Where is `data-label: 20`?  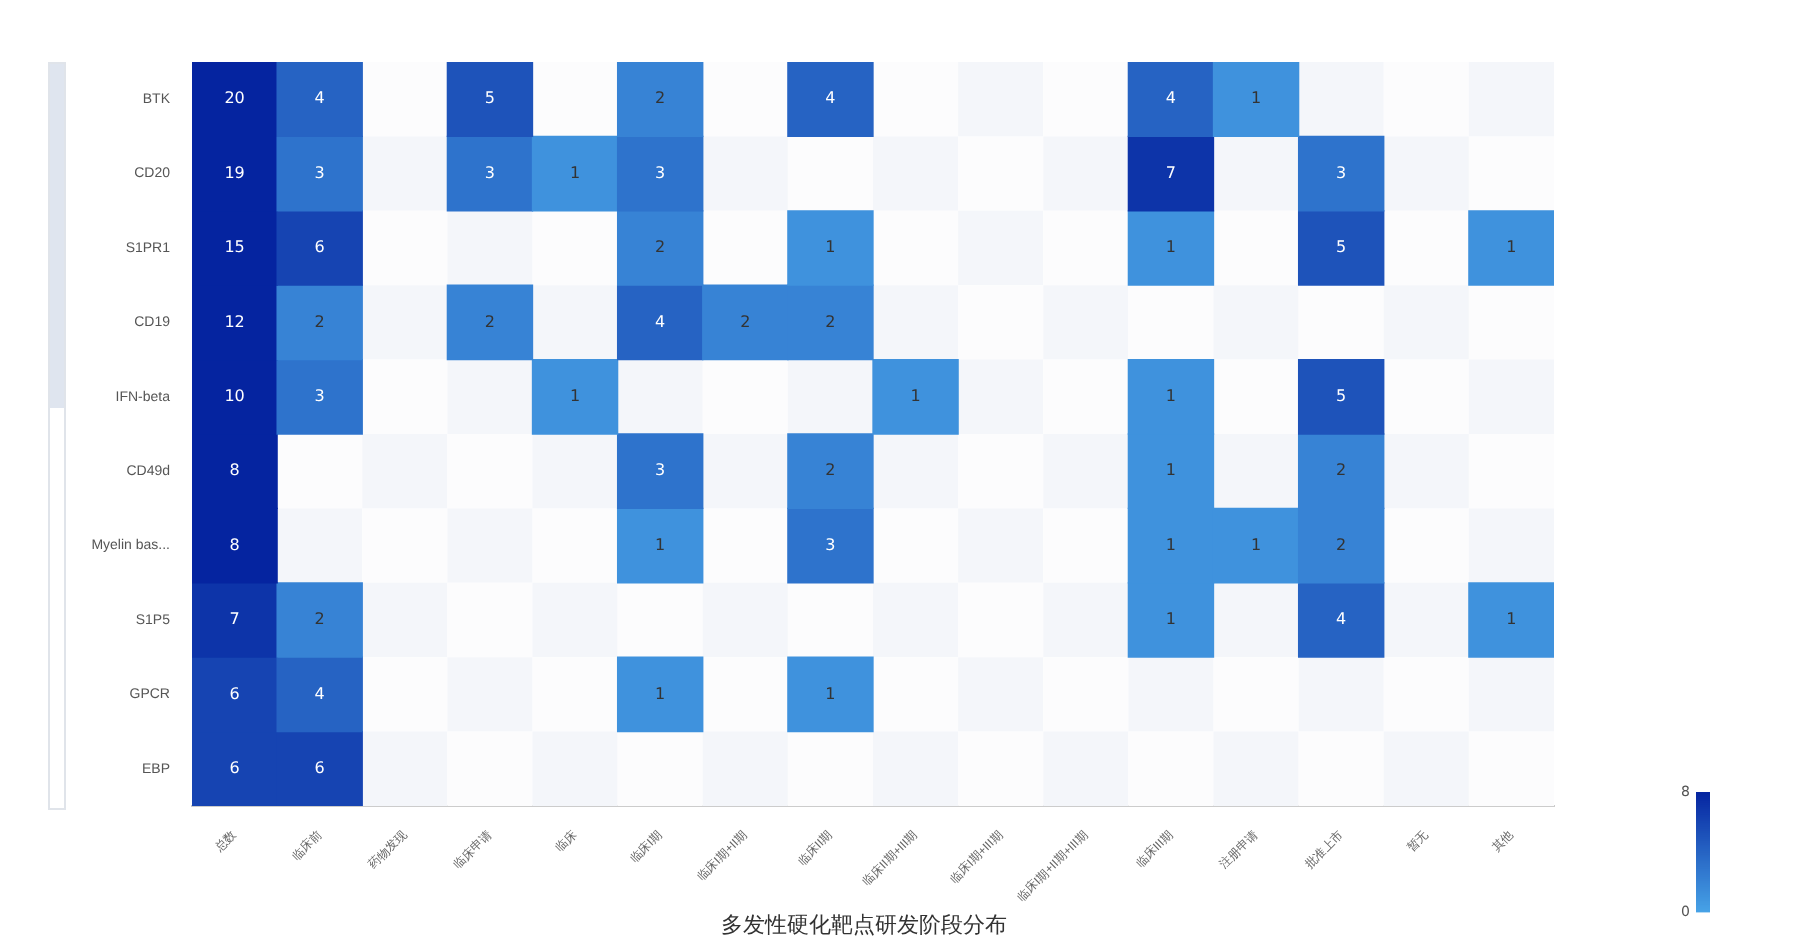
data-label: 20 is located at coordinates (234, 98).